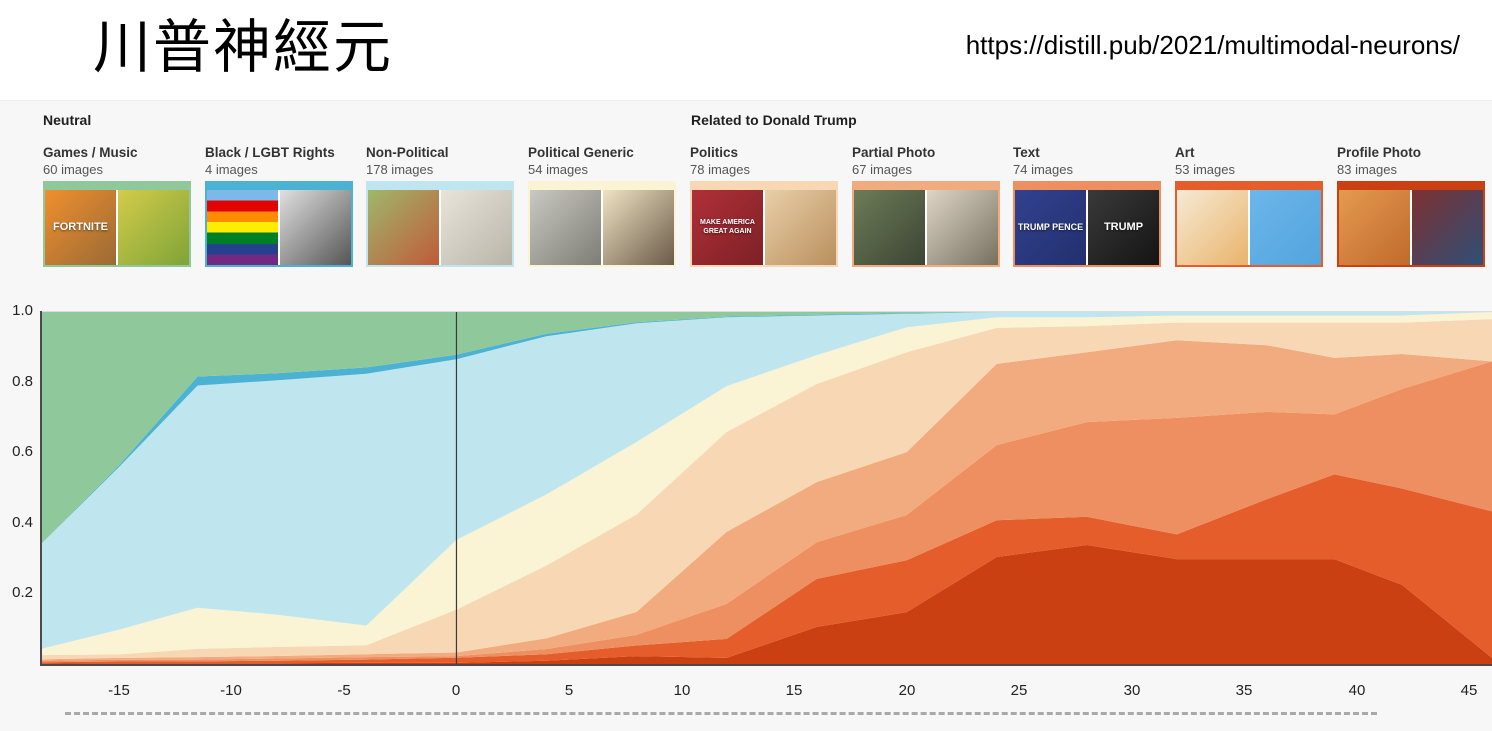 This screenshot has width=1492, height=731. I want to click on maga-hat-thumb: MAKE AMERICA GREAT AGAIN, so click(727, 227).